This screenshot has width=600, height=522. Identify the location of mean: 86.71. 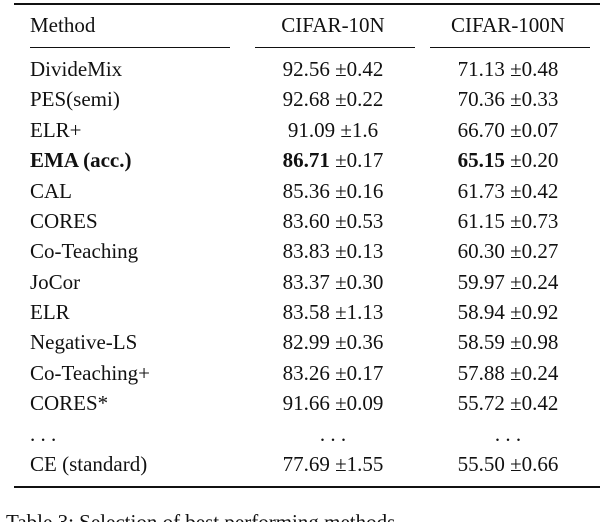
(306, 160).